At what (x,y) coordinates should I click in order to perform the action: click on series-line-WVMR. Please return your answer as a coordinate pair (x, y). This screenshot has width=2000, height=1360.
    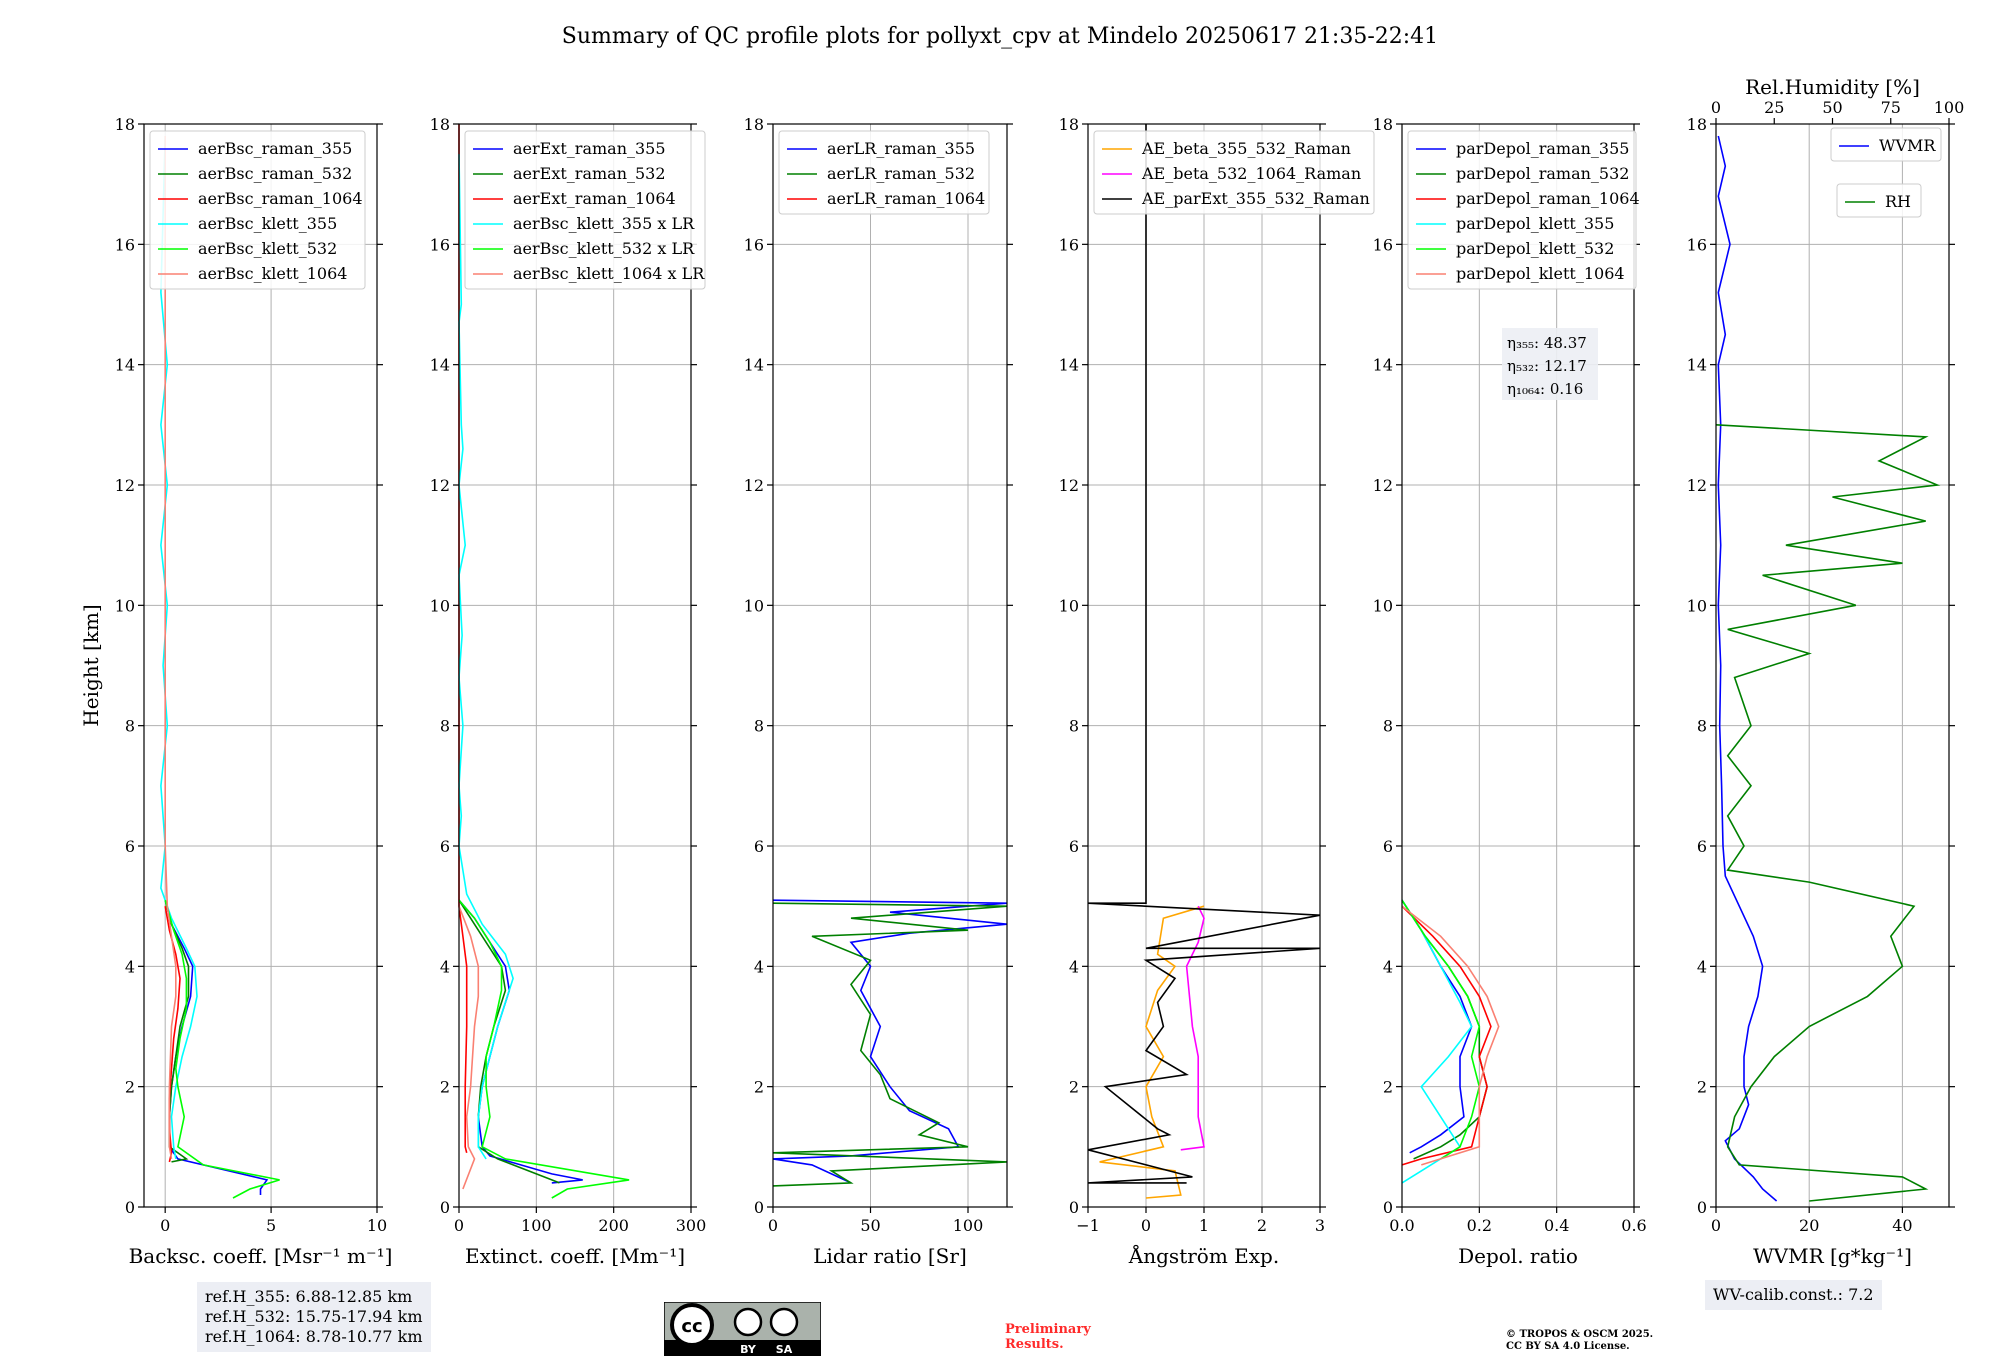
    Looking at the image, I should click on (1747, 668).